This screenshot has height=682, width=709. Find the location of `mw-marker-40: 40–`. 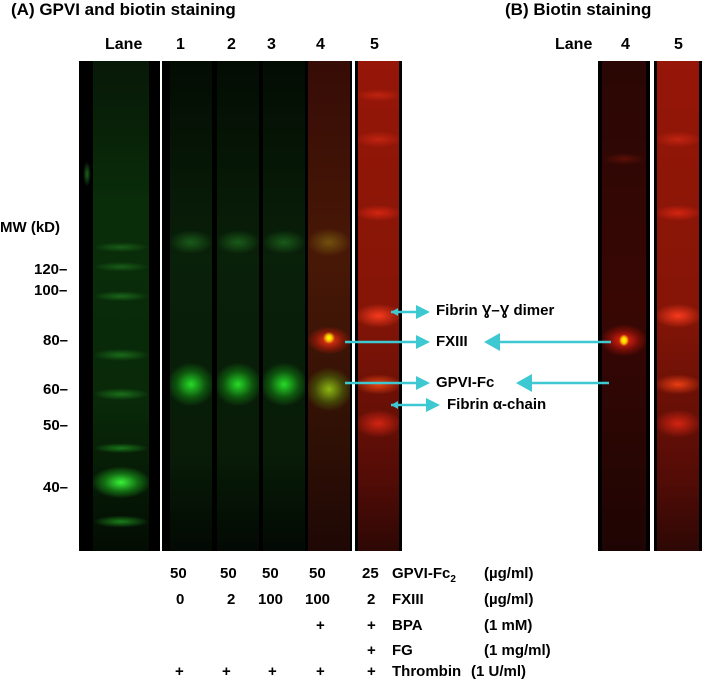

mw-marker-40: 40– is located at coordinates (56, 487).